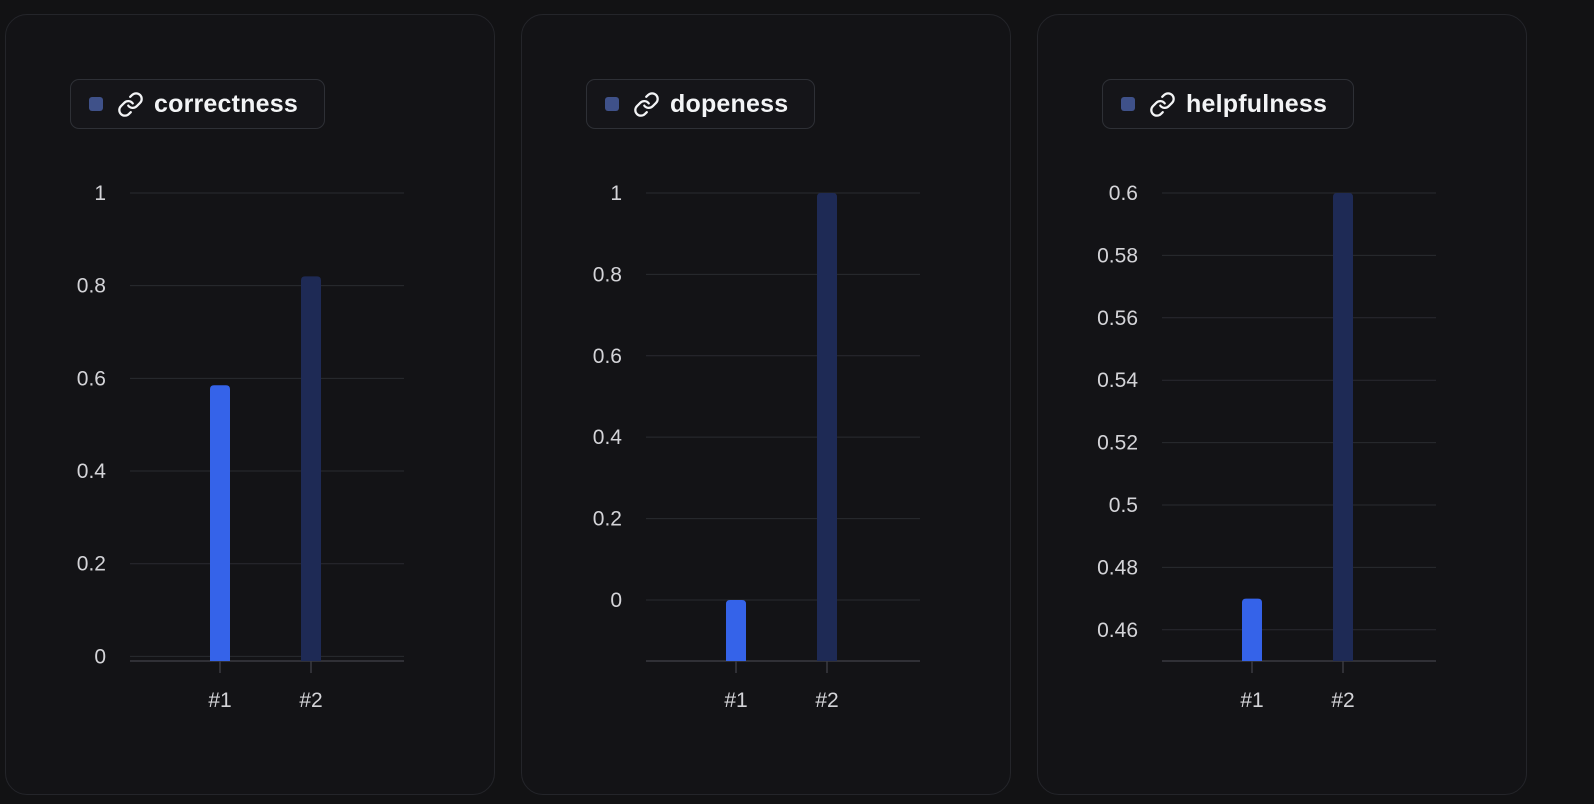 This screenshot has width=1594, height=804. I want to click on legend-title: correctness, so click(226, 103).